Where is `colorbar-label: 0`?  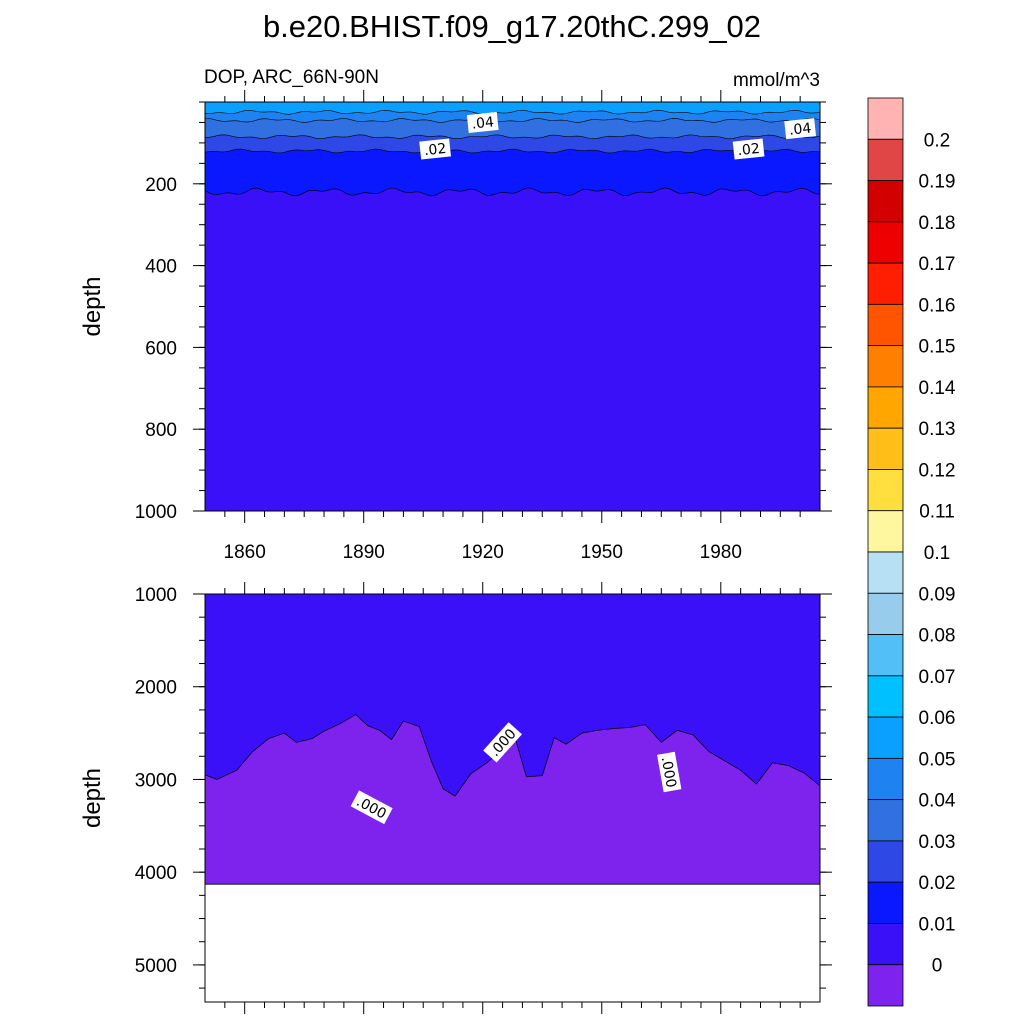
colorbar-label: 0 is located at coordinates (937, 966).